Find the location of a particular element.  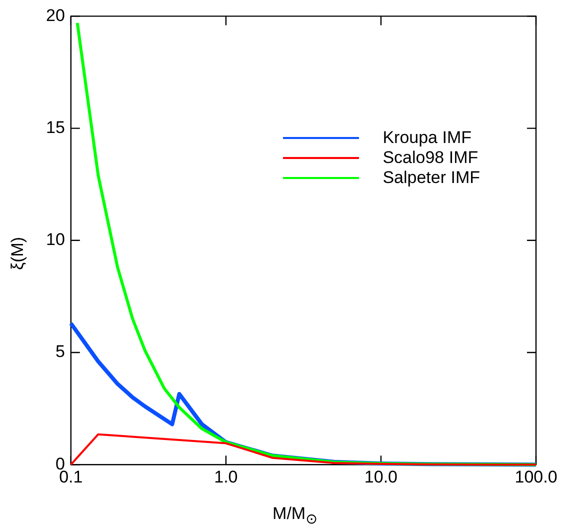

y-tick-label: 20 is located at coordinates (55, 15).